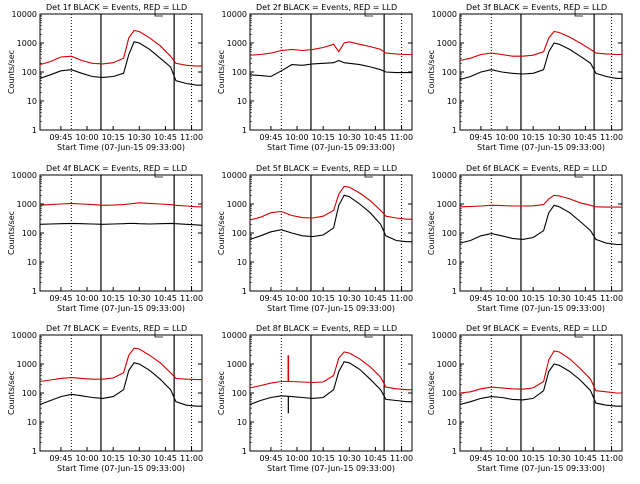 This screenshot has width=640, height=484. What do you see at coordinates (536, 168) in the screenshot?
I see `panel-title: Det 6f BLACK = Events, RED = LLD` at bounding box center [536, 168].